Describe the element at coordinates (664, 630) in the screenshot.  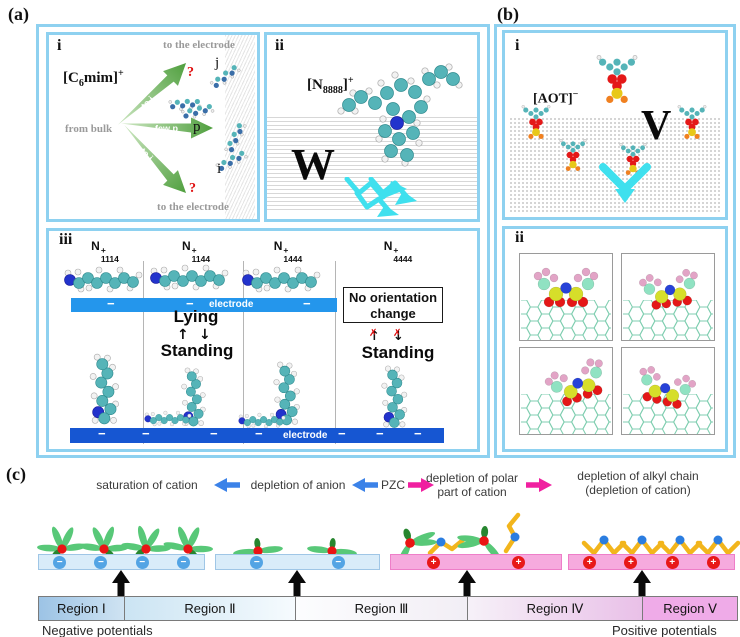
I see `positive-potentials-text: Positive potentials` at that location.